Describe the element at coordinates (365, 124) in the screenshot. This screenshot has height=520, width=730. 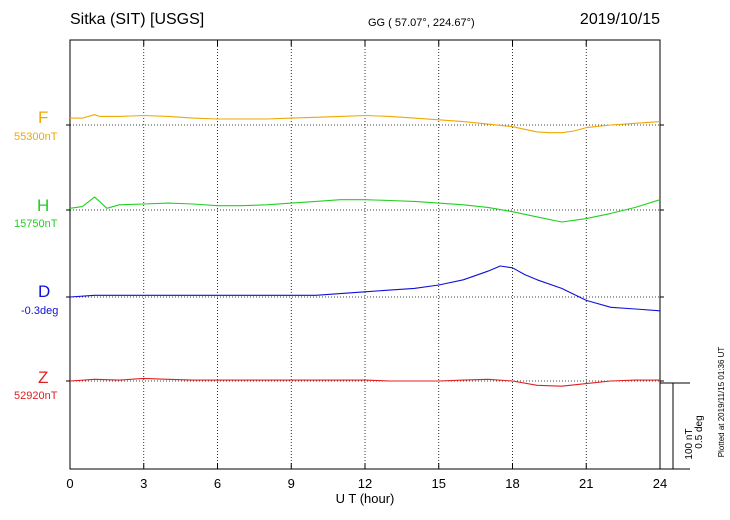
I see `series-line-f` at that location.